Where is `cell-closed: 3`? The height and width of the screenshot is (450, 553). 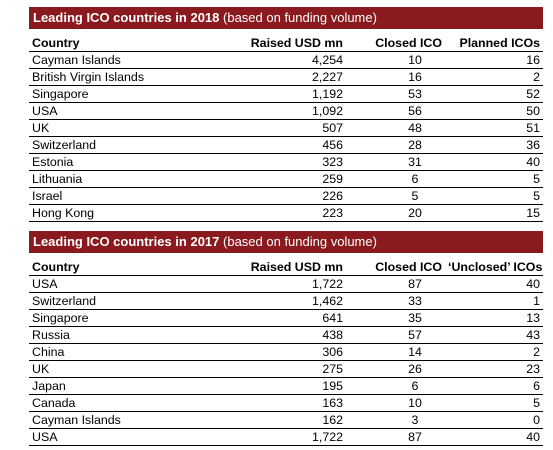 cell-closed: 3 is located at coordinates (395, 420).